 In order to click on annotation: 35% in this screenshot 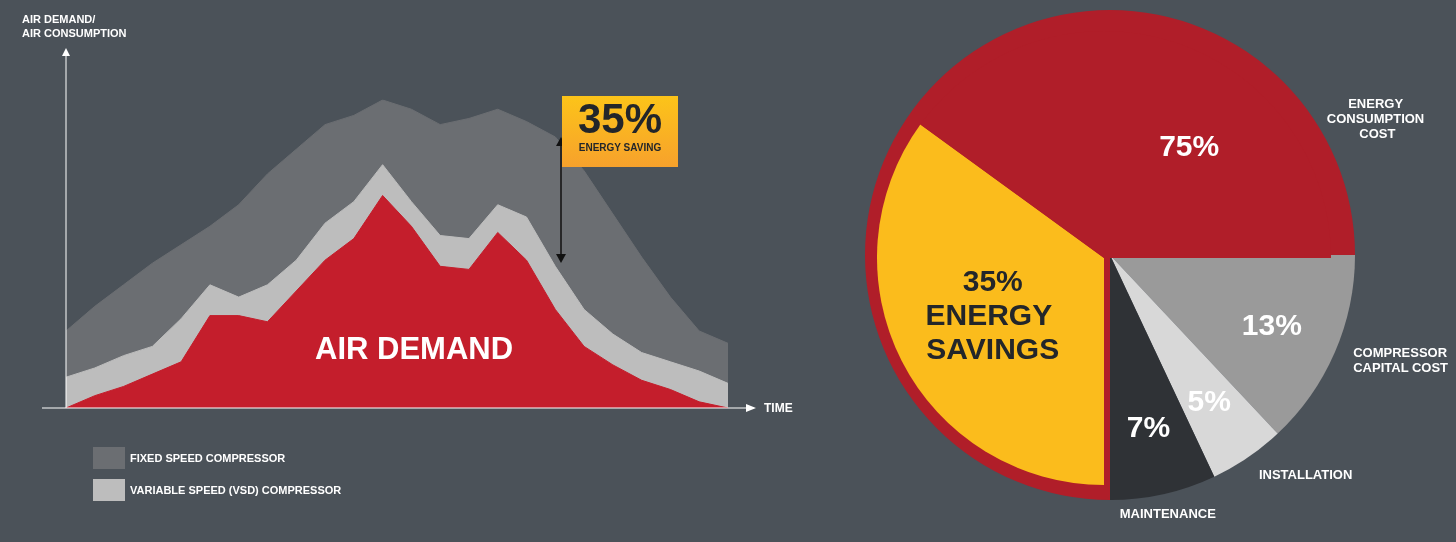, I will do `click(620, 118)`.